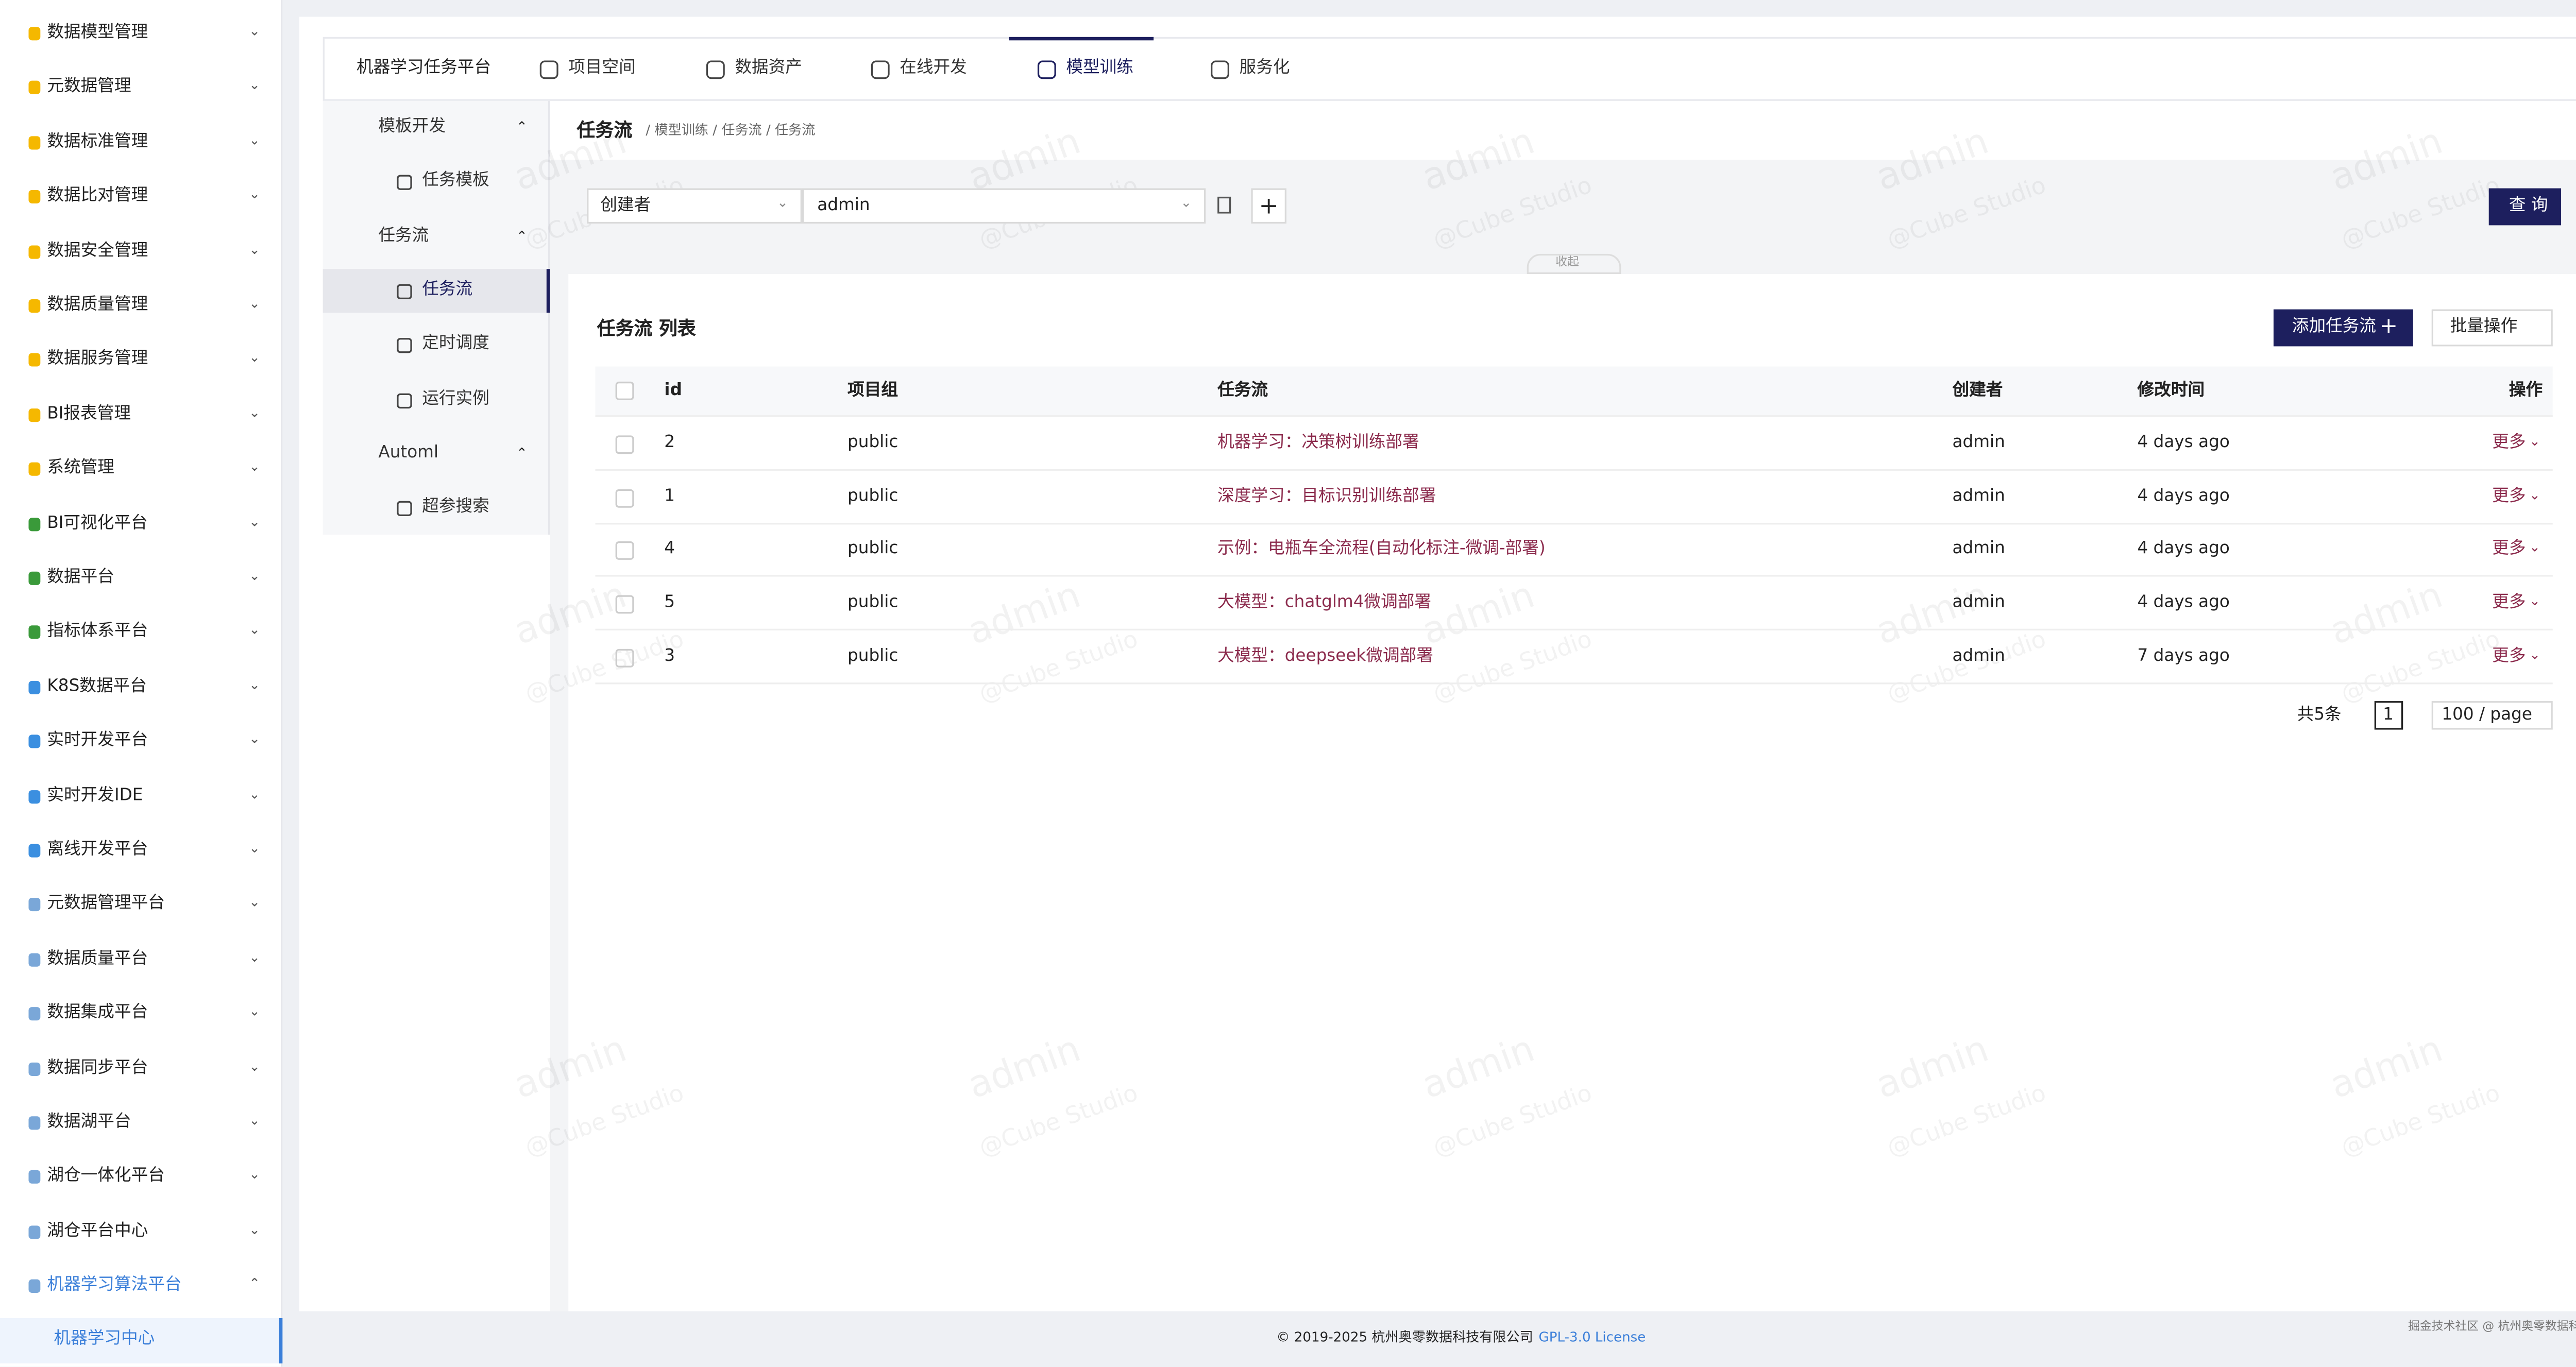  I want to click on sidebar-item: 数据服务管理, so click(97, 359).